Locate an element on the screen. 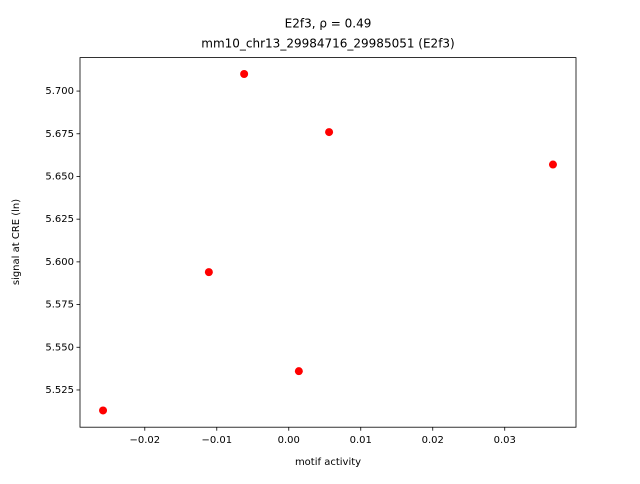 This screenshot has height=484, width=640. y-tick-label: 5.650 is located at coordinates (59, 176).